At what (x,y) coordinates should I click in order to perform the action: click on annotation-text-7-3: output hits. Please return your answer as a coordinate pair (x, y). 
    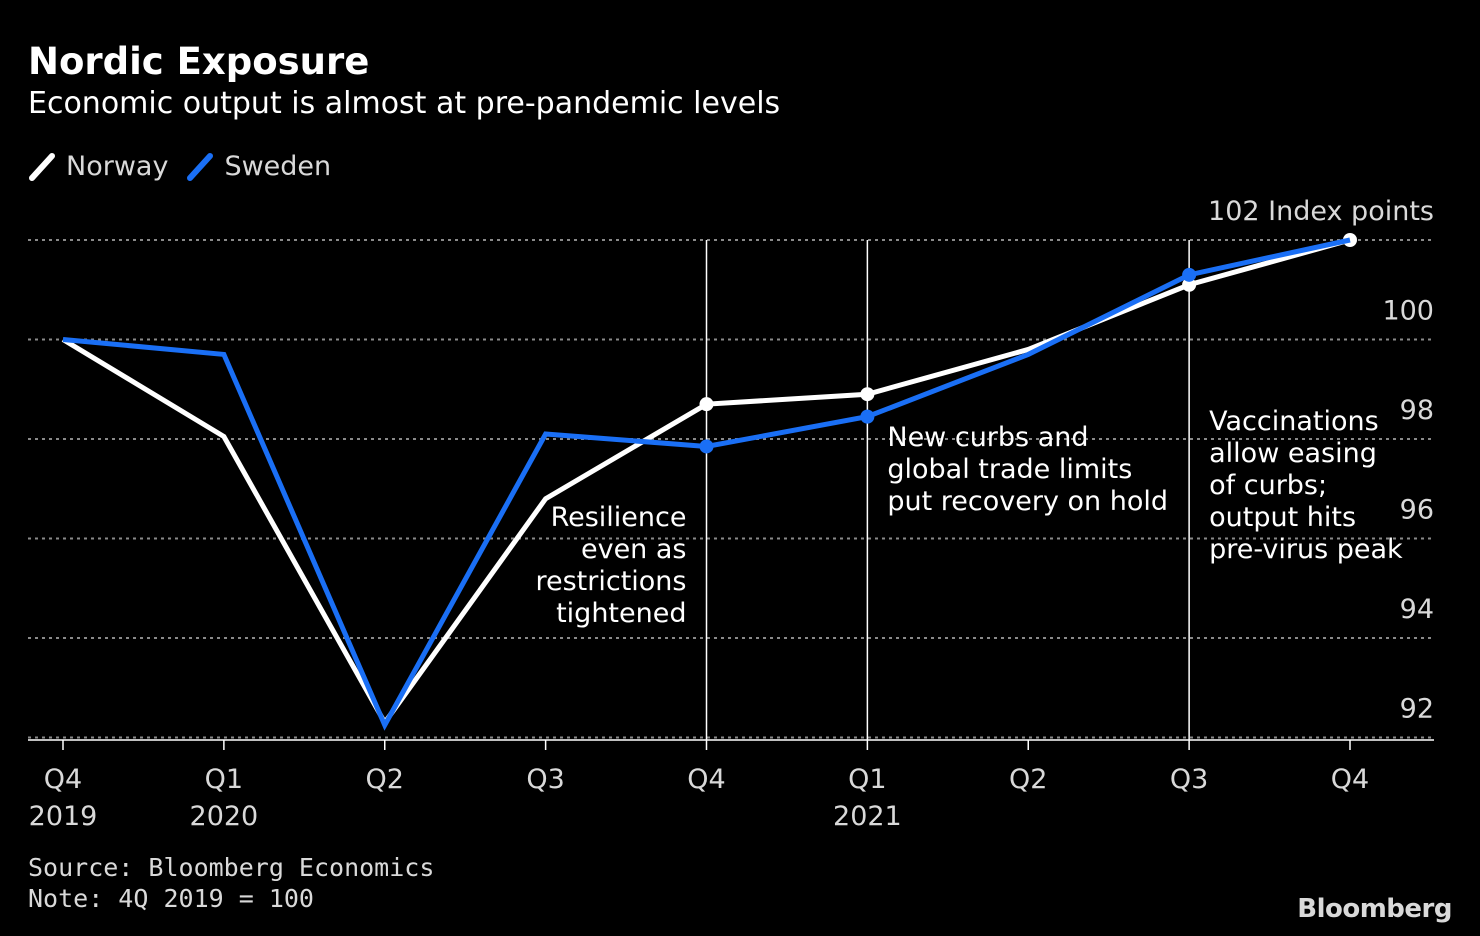
    Looking at the image, I should click on (1282, 517).